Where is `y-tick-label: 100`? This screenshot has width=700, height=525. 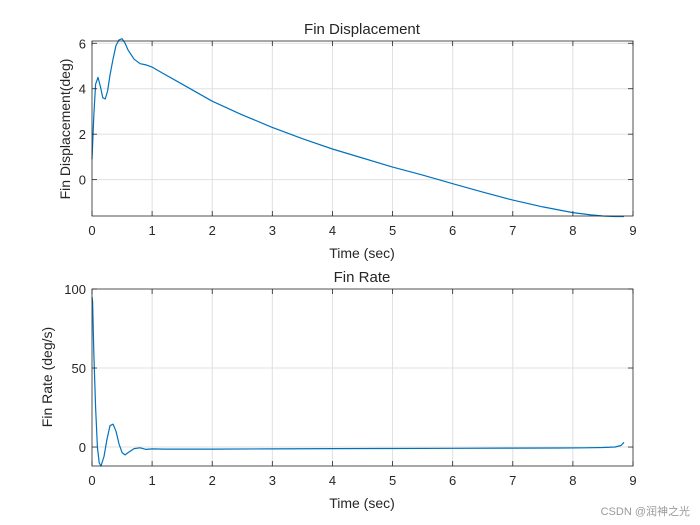 y-tick-label: 100 is located at coordinates (75, 289).